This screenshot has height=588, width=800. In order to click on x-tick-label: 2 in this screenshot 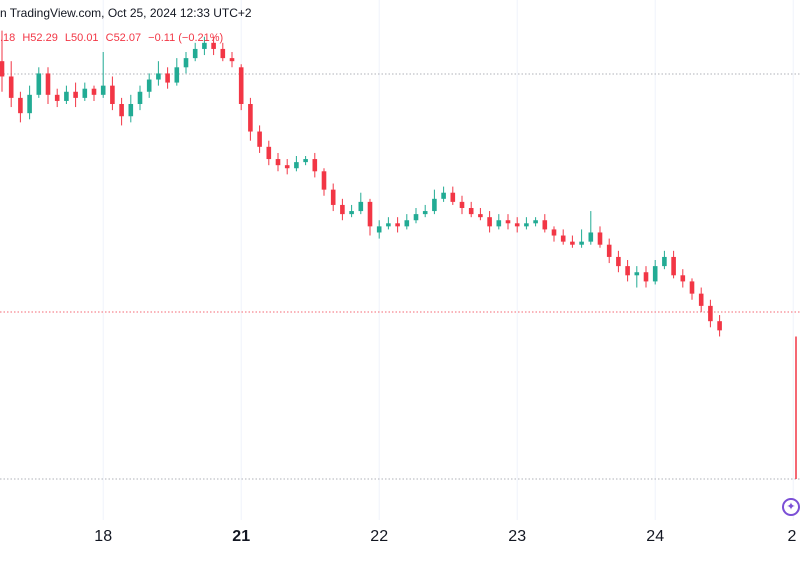, I will do `click(792, 536)`.